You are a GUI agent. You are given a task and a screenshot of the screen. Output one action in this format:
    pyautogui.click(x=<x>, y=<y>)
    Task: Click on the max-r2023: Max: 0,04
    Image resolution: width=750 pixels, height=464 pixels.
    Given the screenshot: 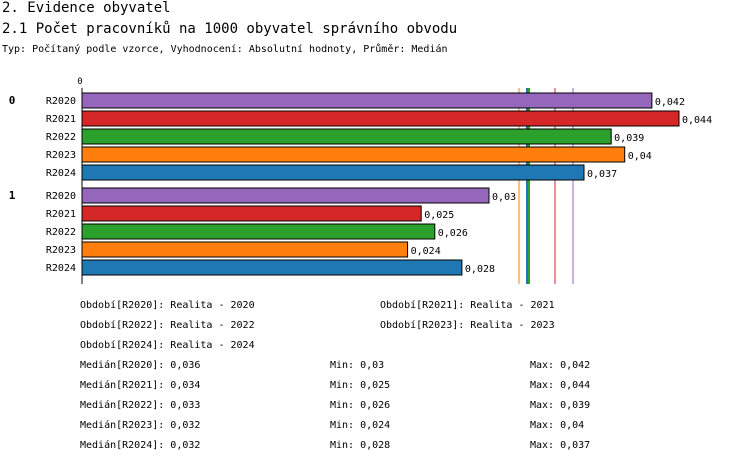 What is the action you would take?
    pyautogui.click(x=557, y=425)
    